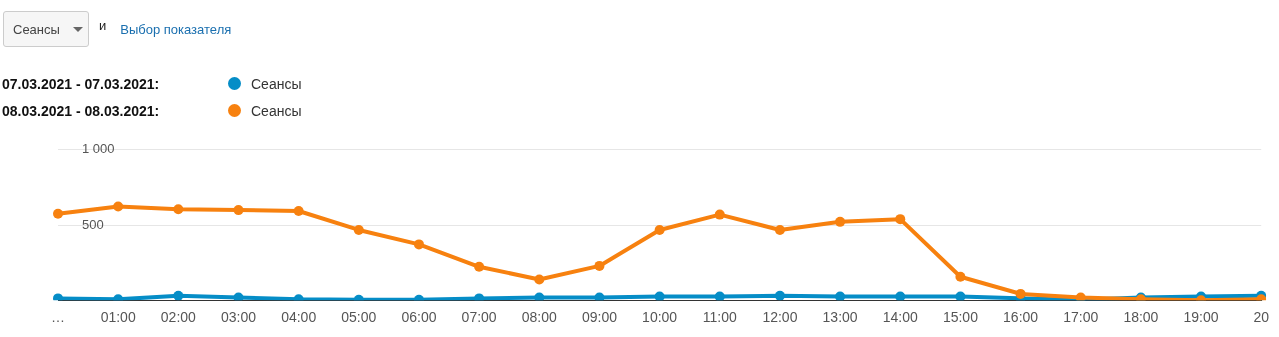 The width and height of the screenshot is (1279, 337). What do you see at coordinates (359, 317) in the screenshot?
I see `x-tick-label: 05:00` at bounding box center [359, 317].